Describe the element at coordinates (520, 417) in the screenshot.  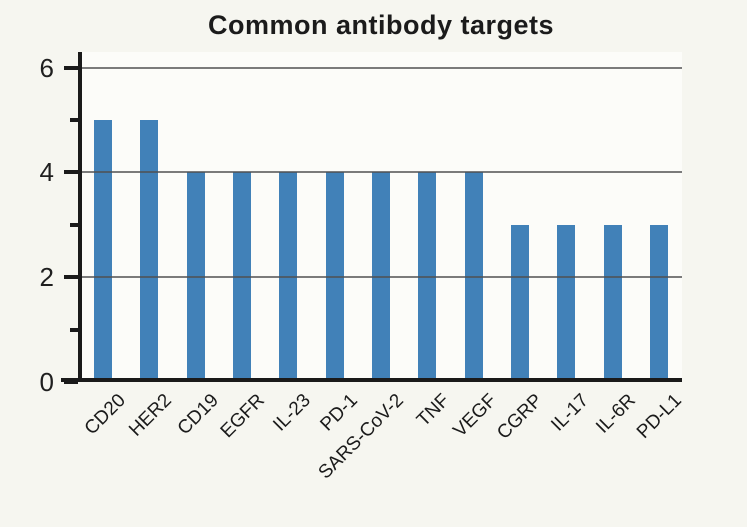
I see `x-tick-label: CGRP` at that location.